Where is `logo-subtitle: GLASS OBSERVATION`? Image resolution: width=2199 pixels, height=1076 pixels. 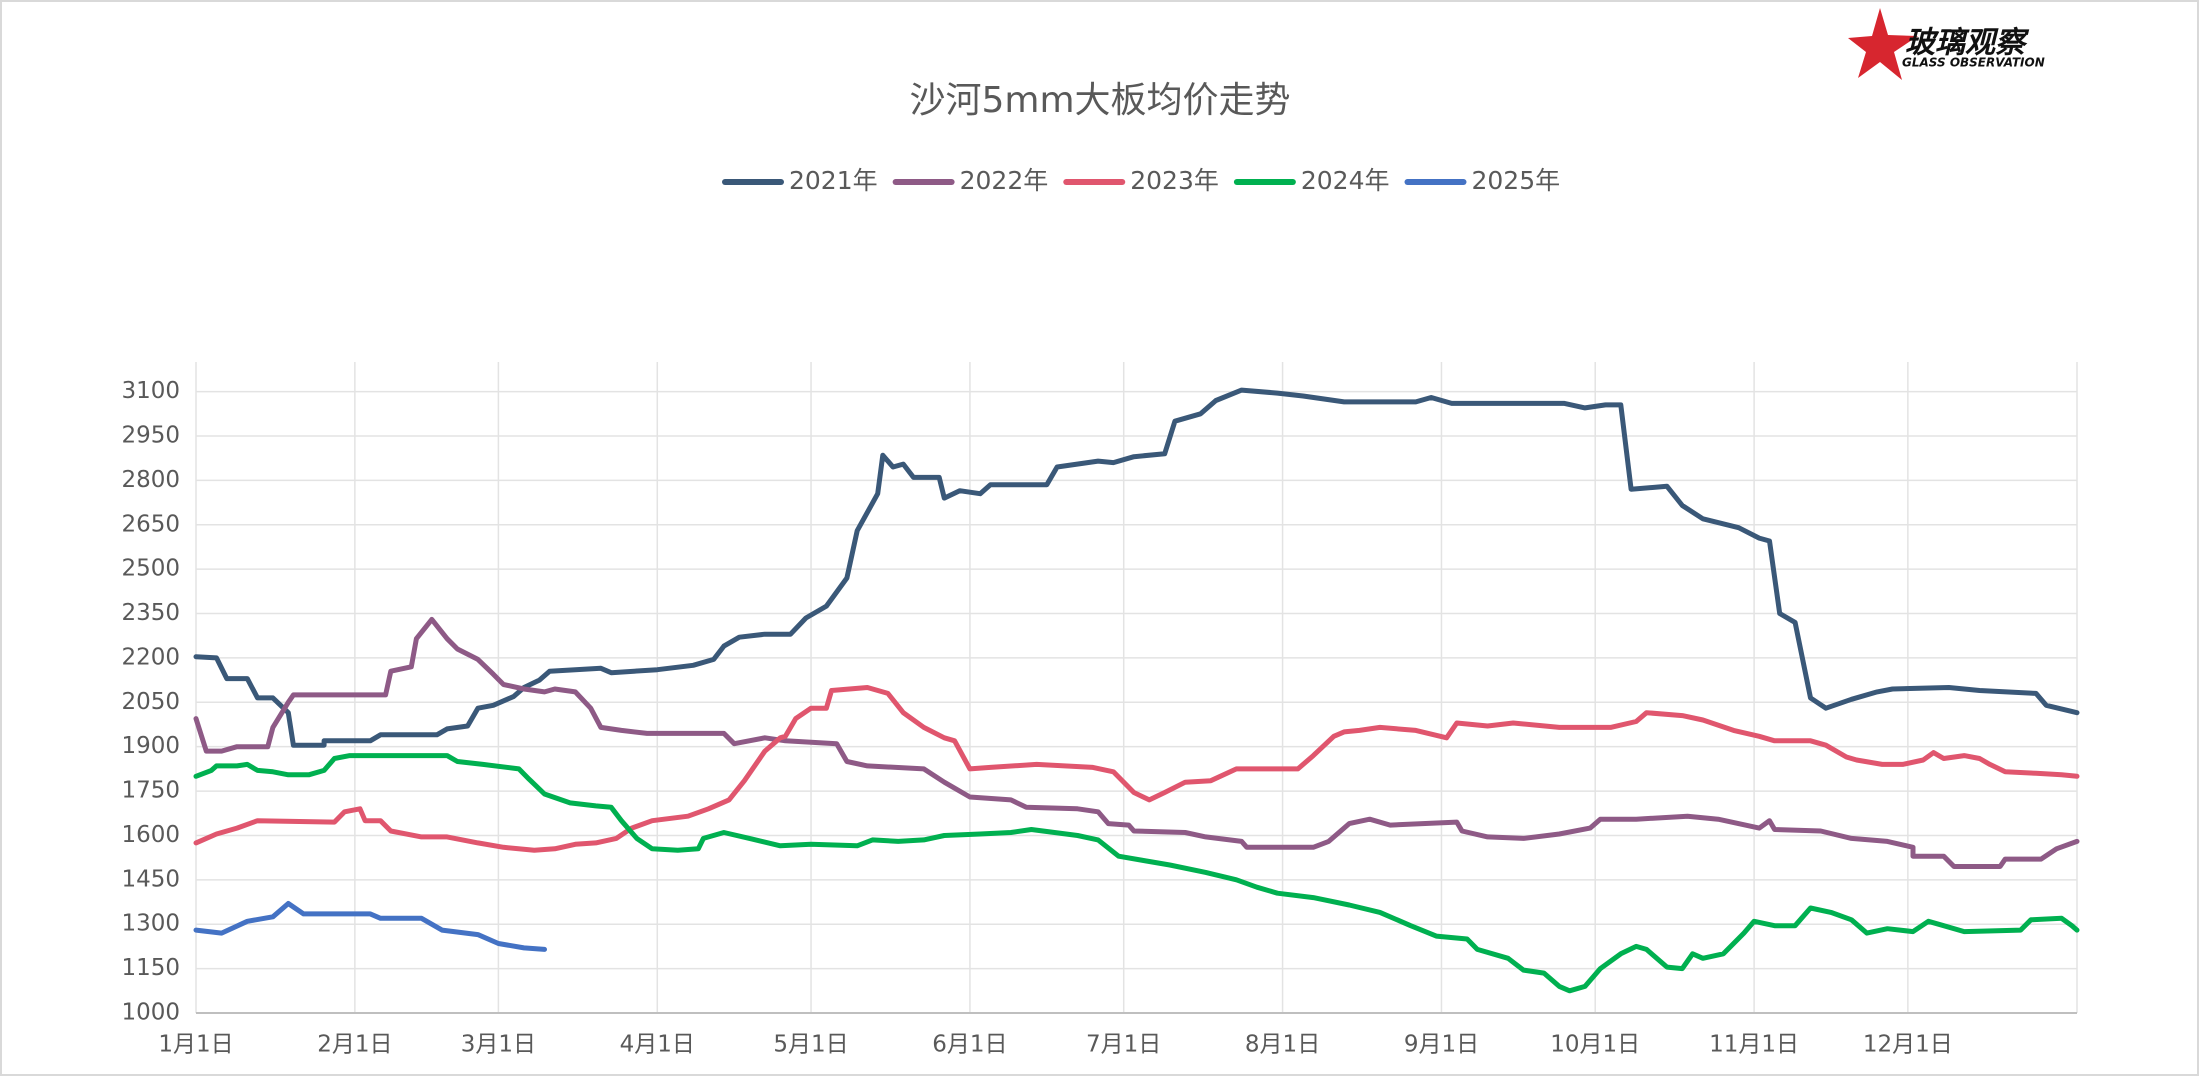
logo-subtitle: GLASS OBSERVATION is located at coordinates (1973, 63).